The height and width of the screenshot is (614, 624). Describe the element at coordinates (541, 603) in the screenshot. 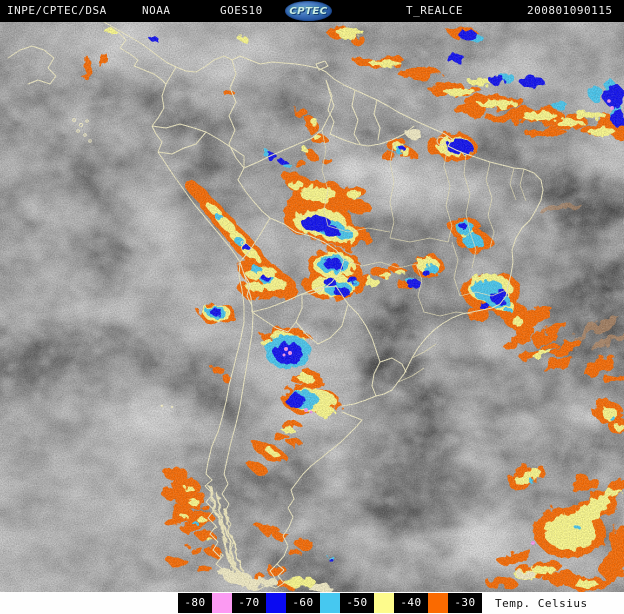

I see `legend-title: Temp. Celsius` at that location.